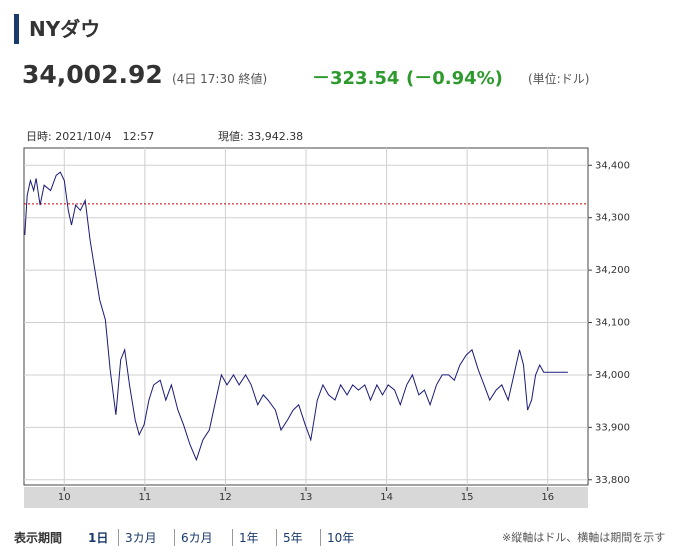  I want to click on x-tick-label: 14, so click(386, 497).